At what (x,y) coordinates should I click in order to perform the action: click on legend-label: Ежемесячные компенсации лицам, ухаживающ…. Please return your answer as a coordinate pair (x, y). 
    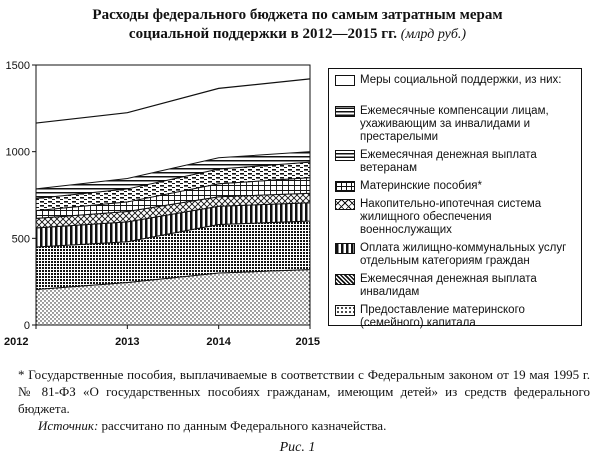
    Looking at the image, I should click on (454, 124).